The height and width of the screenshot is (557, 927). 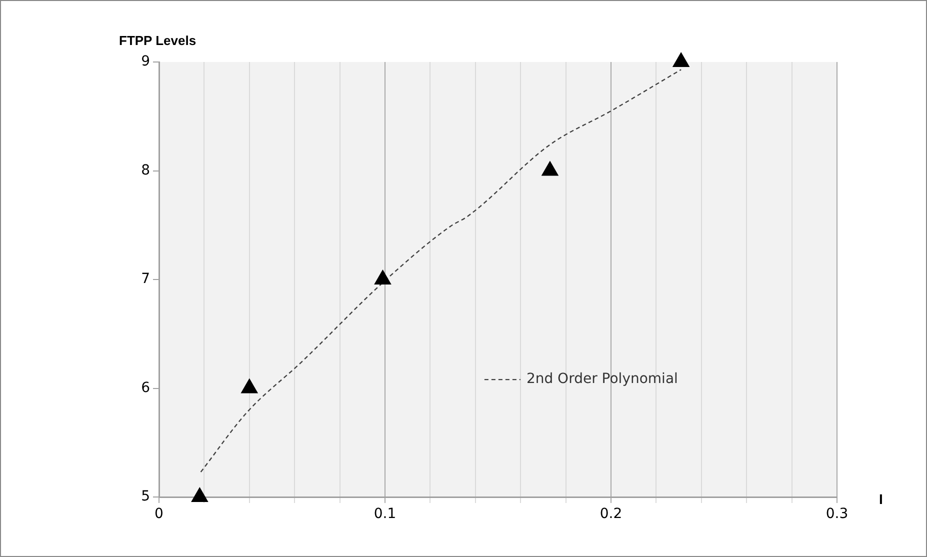 What do you see at coordinates (881, 498) in the screenshot?
I see `x-axis-title: I` at bounding box center [881, 498].